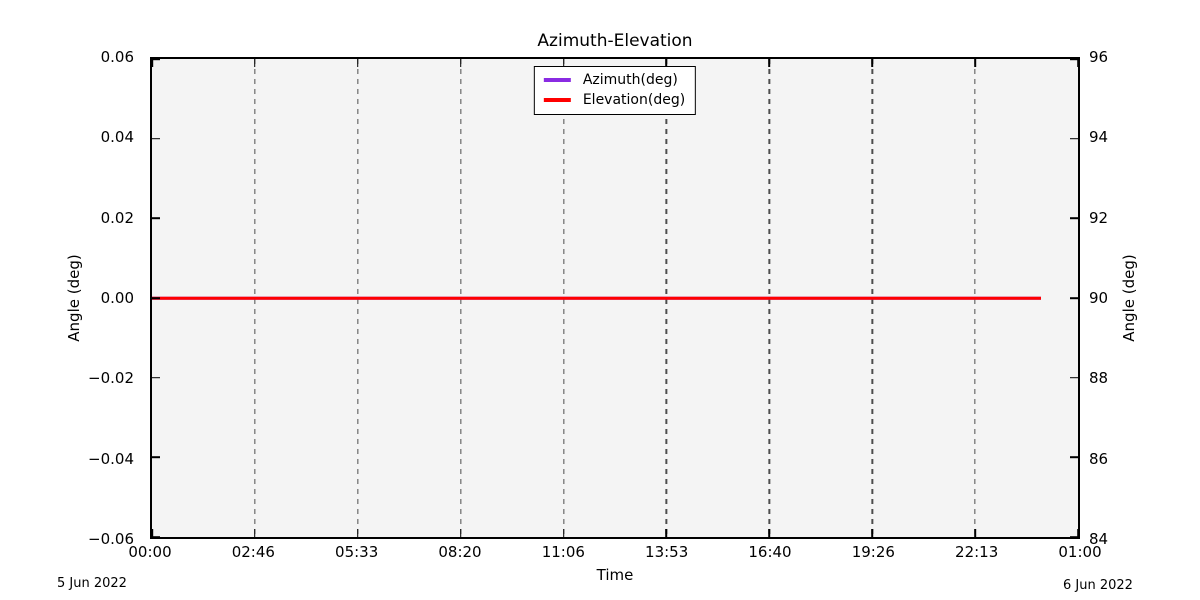 The image size is (1200, 600). Describe the element at coordinates (1099, 458) in the screenshot. I see `right-y-tick-label: 86` at that location.